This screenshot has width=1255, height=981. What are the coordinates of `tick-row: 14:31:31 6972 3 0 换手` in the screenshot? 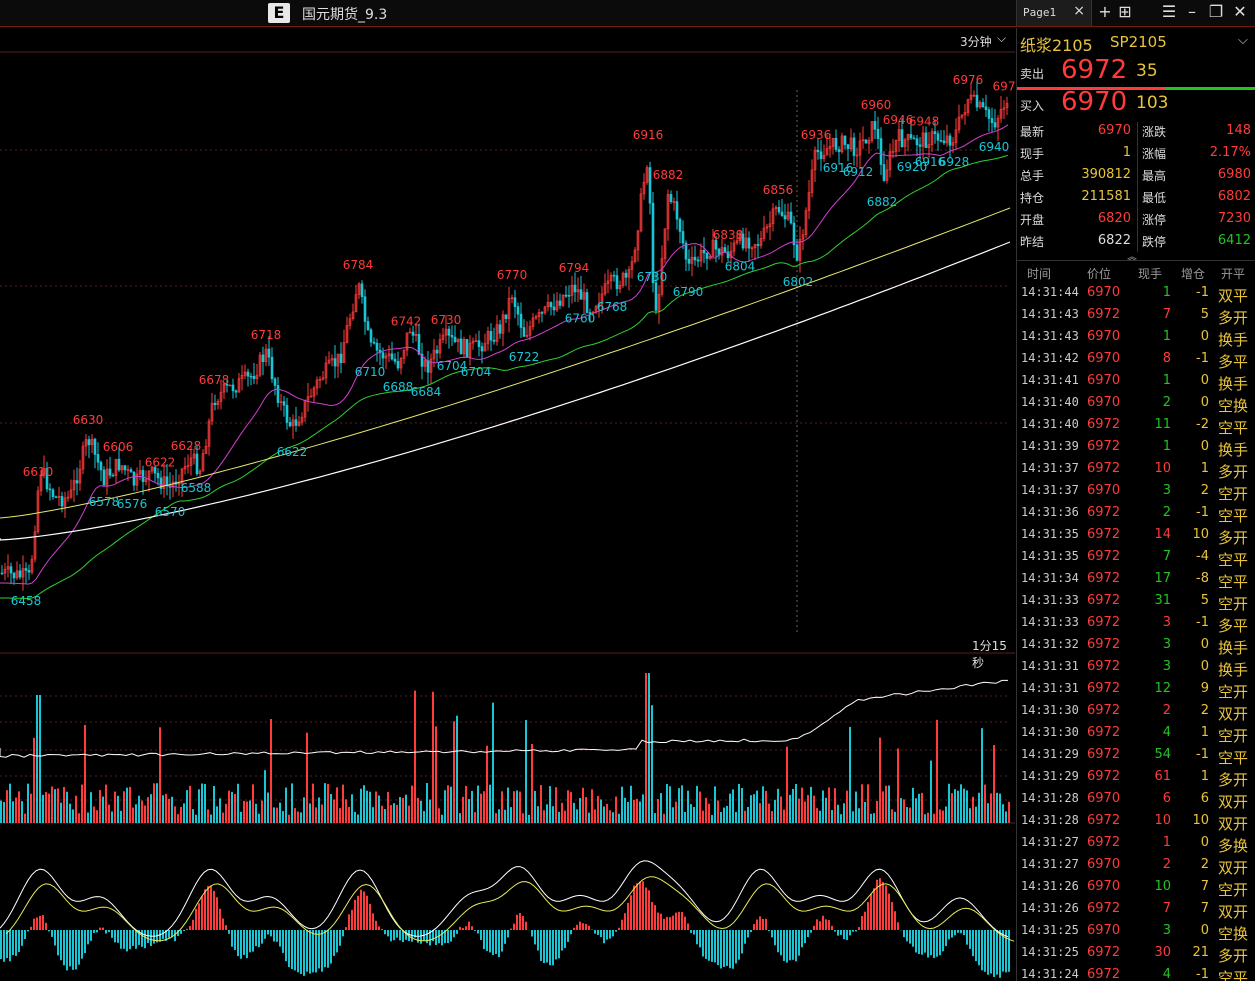 It's located at (1136, 667).